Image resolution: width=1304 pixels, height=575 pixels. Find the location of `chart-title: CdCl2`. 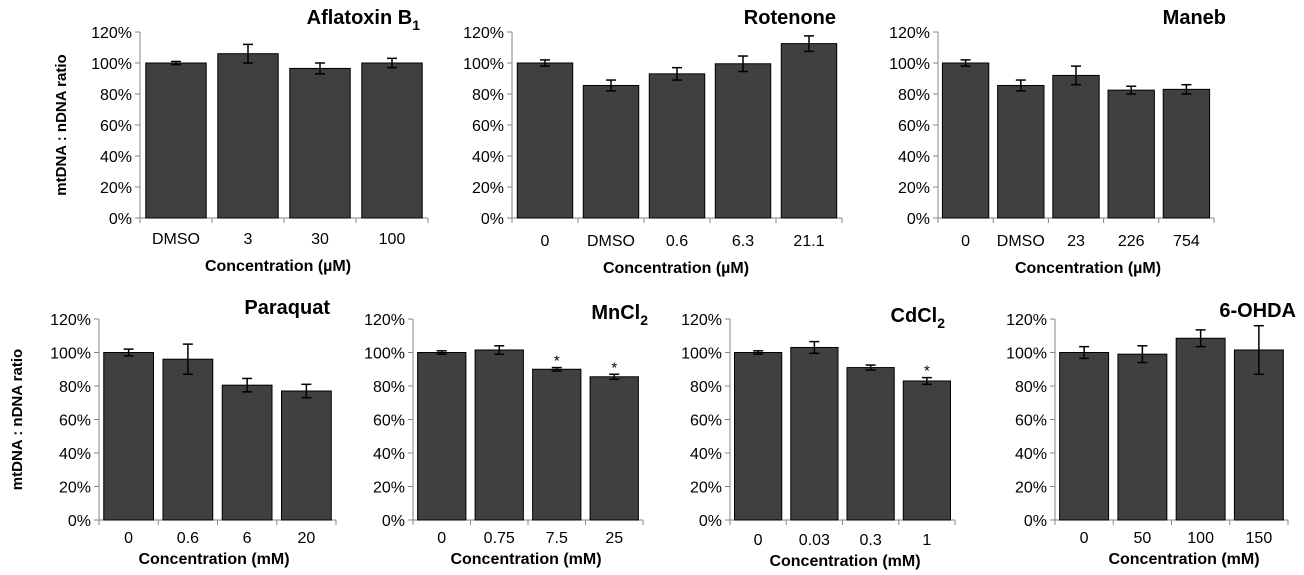

chart-title: CdCl2 is located at coordinates (918, 318).